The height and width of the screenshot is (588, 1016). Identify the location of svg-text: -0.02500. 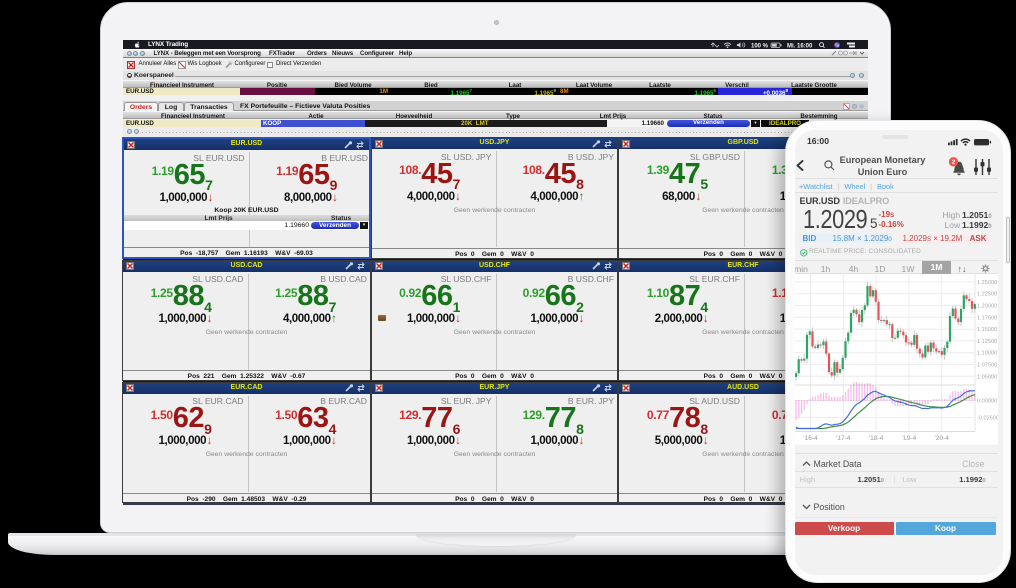
(987, 419).